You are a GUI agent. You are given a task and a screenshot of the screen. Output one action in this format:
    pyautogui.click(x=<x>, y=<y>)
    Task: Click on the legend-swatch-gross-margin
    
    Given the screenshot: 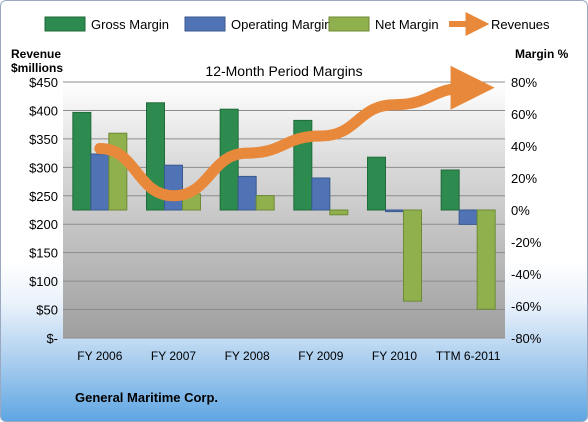 What is the action you would take?
    pyautogui.click(x=65, y=24)
    